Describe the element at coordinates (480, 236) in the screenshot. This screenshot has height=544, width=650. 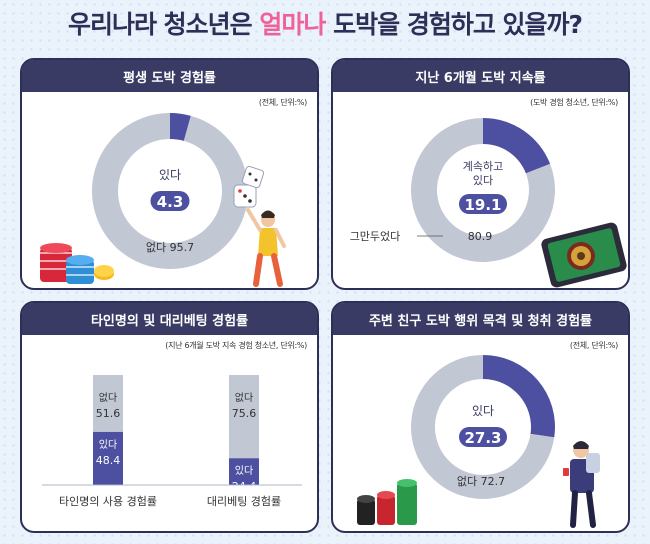
I see `slice-value-text: 80.9` at that location.